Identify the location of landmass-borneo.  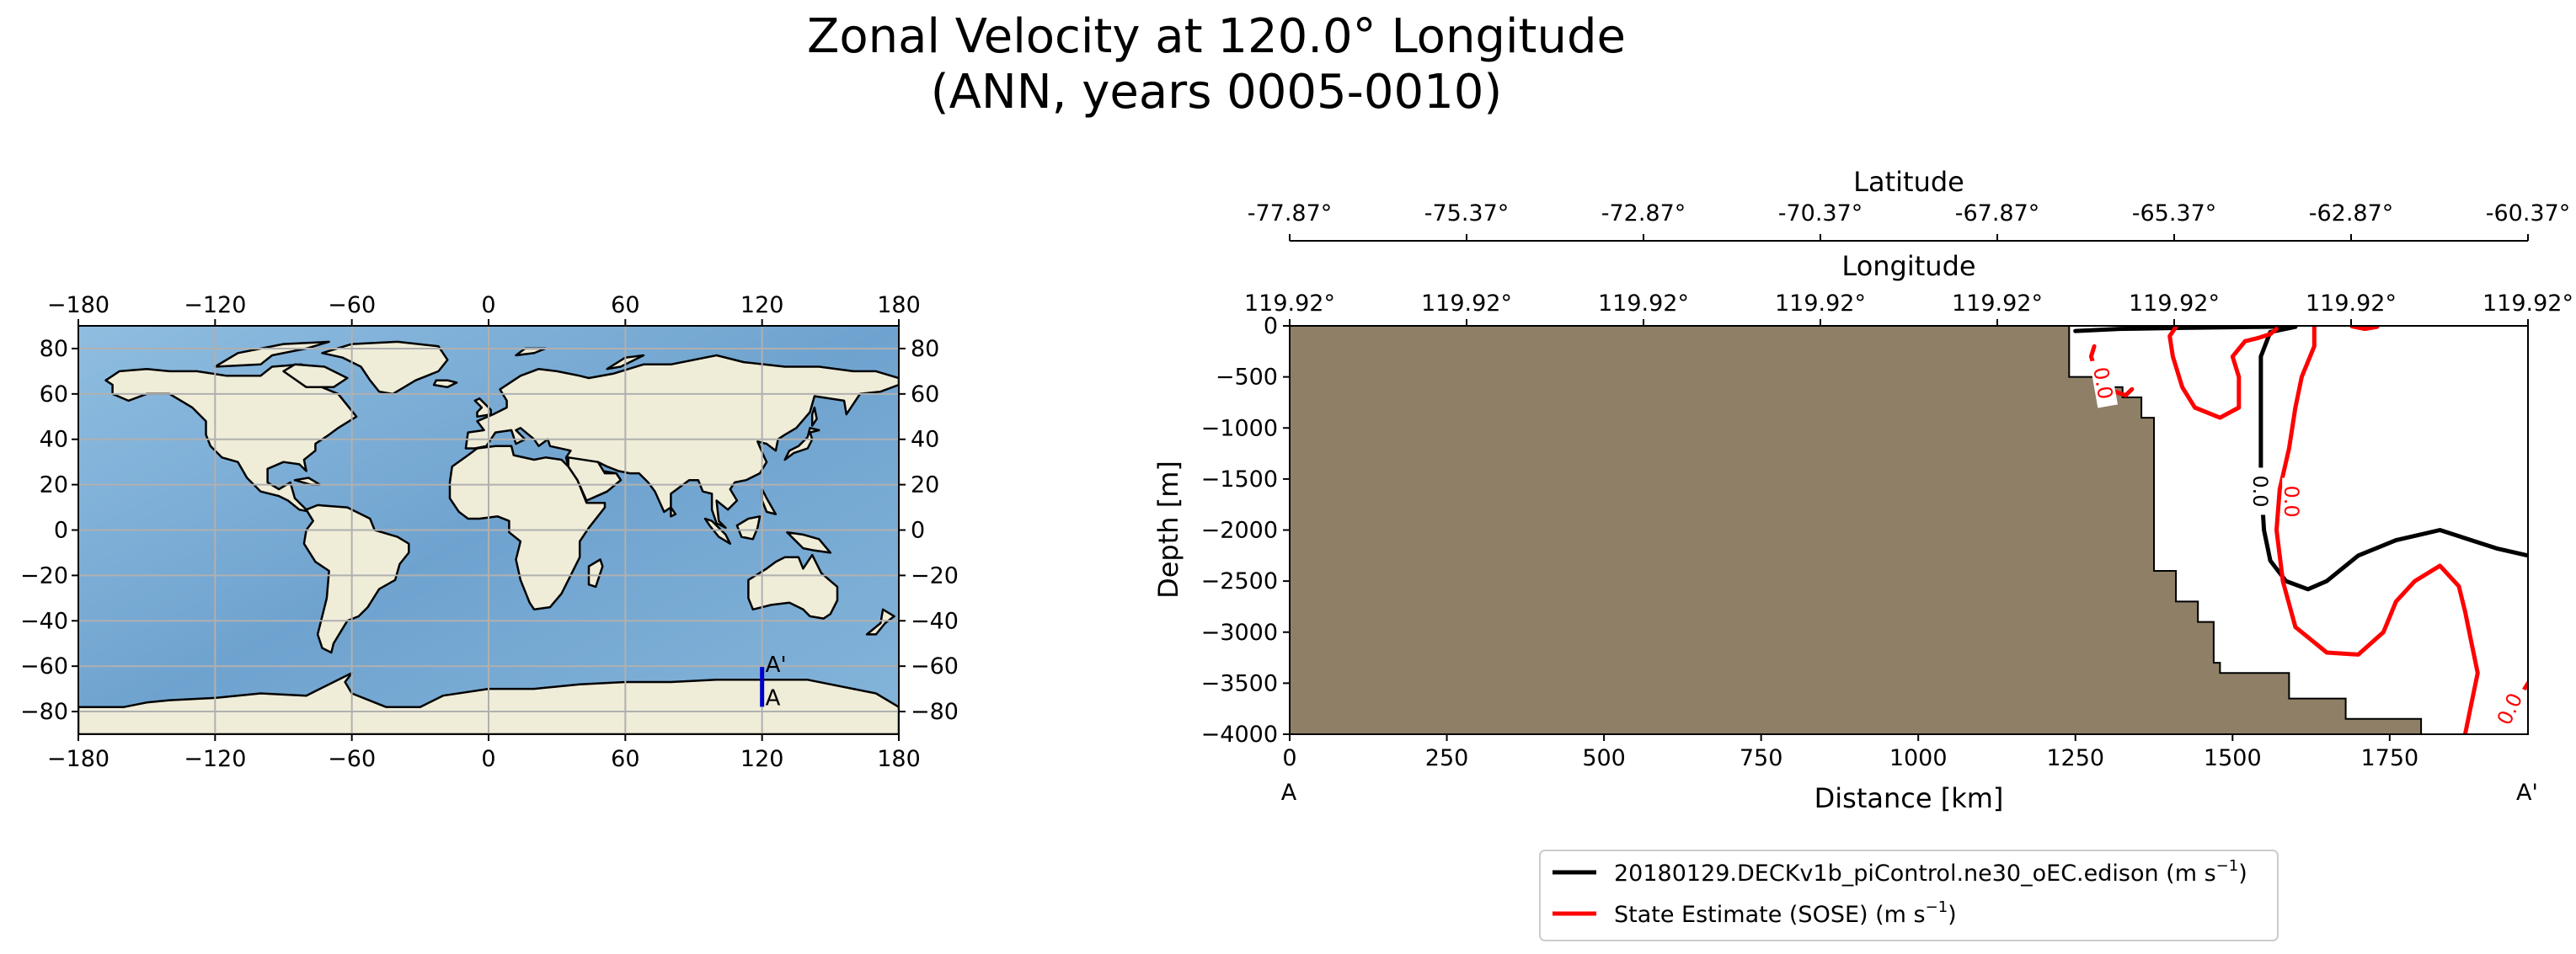
(748, 528).